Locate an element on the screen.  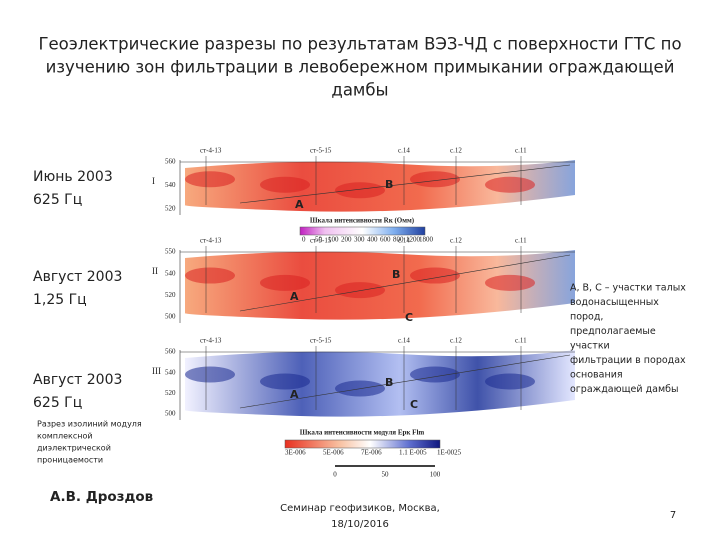
legend-line: участки is located at coordinates (590, 346).